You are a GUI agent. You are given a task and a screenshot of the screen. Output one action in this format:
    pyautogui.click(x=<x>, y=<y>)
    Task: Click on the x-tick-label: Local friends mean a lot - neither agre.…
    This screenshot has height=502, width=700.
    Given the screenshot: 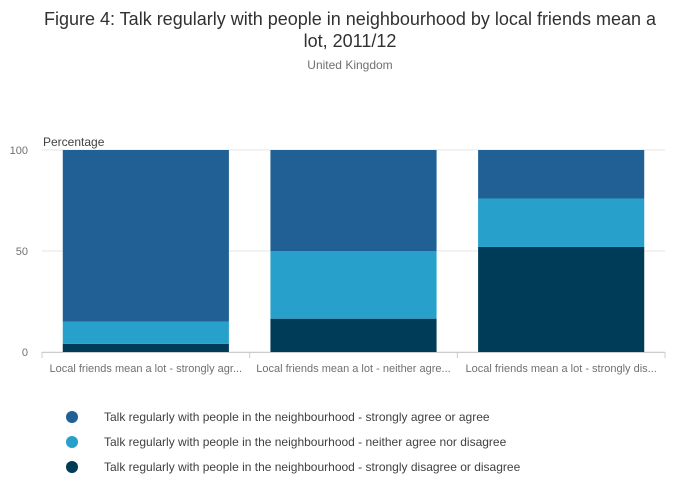 What is the action you would take?
    pyautogui.click(x=353, y=369)
    